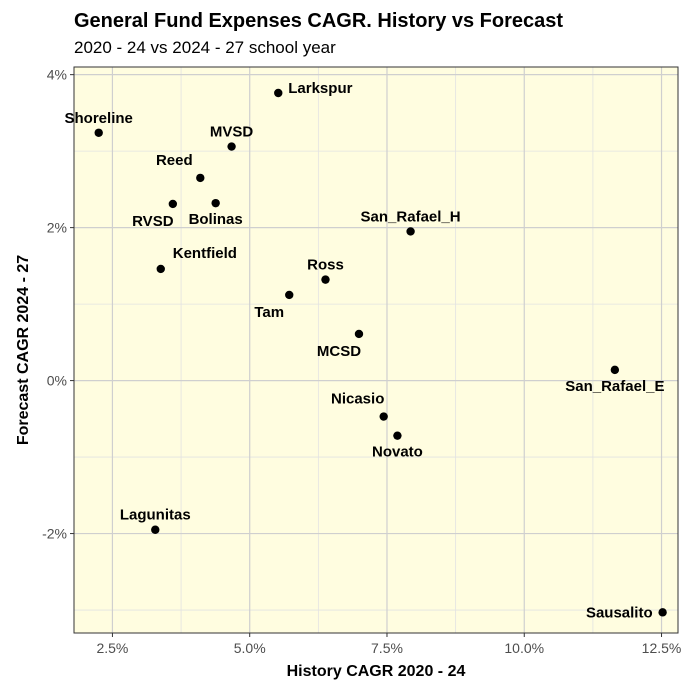 The image size is (700, 697). Describe the element at coordinates (232, 132) in the screenshot. I see `point-label: MVSD` at that location.